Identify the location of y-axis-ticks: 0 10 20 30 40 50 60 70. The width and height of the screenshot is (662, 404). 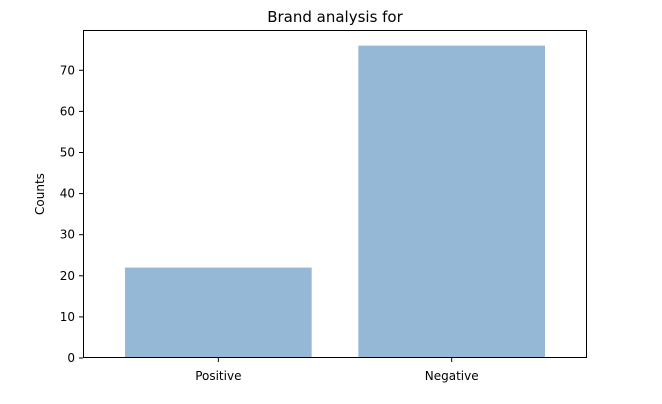
(71, 214).